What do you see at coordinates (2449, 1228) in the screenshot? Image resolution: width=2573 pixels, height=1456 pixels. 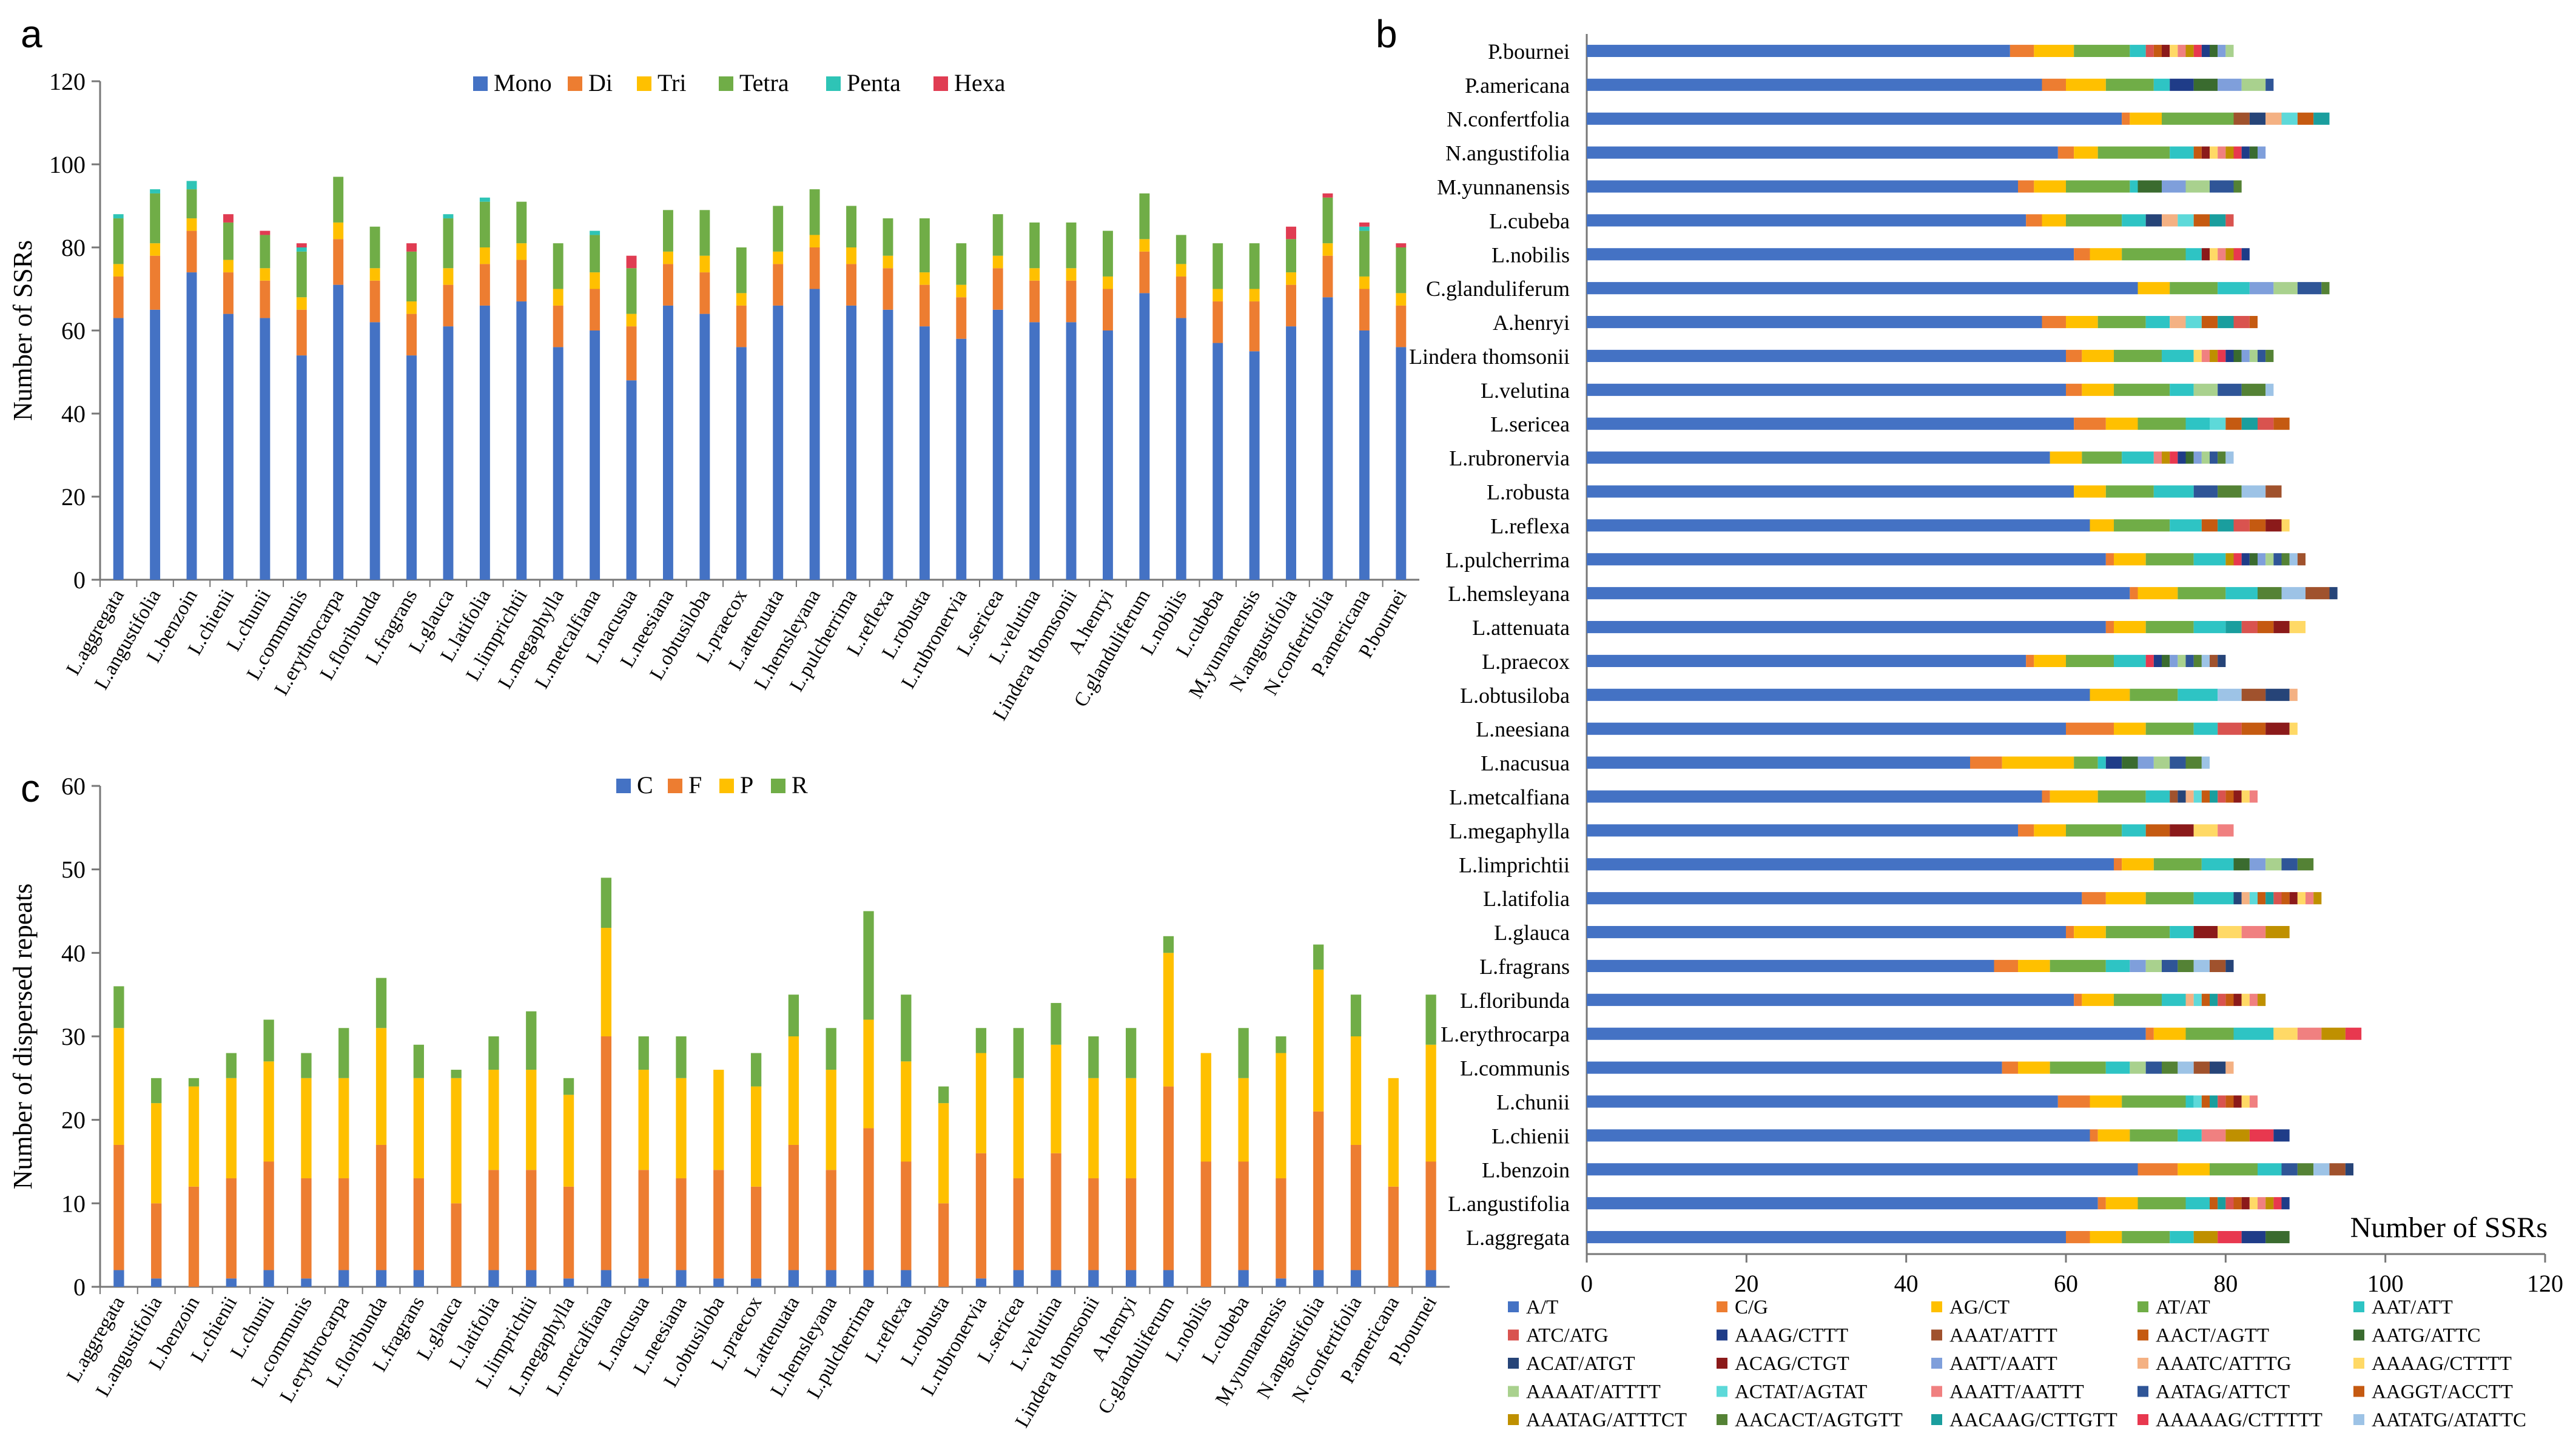 I see `x-axis-label: Number of SSRs` at bounding box center [2449, 1228].